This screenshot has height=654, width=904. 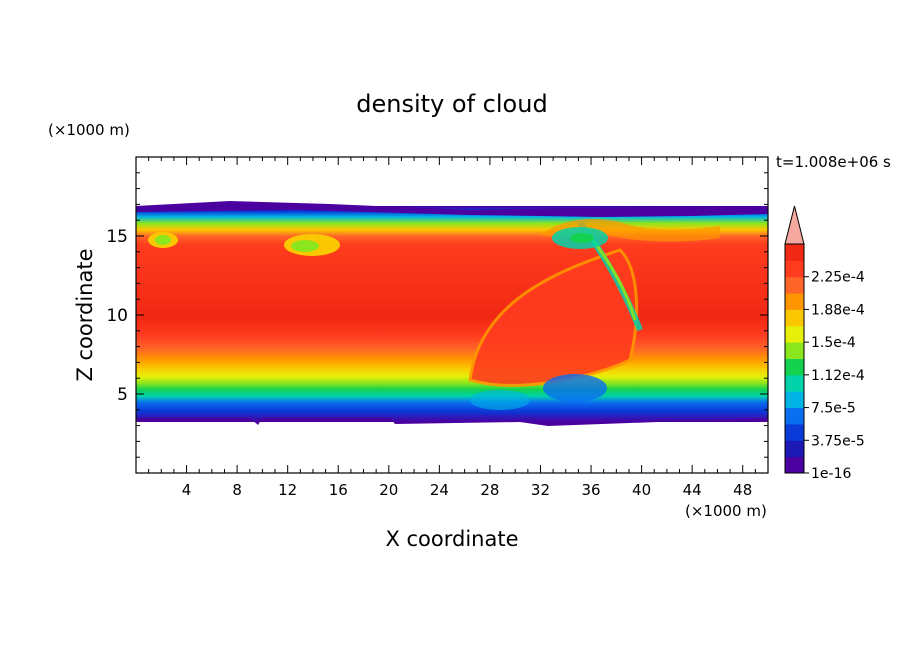 What do you see at coordinates (338, 490) in the screenshot?
I see `x-tick-label: 16` at bounding box center [338, 490].